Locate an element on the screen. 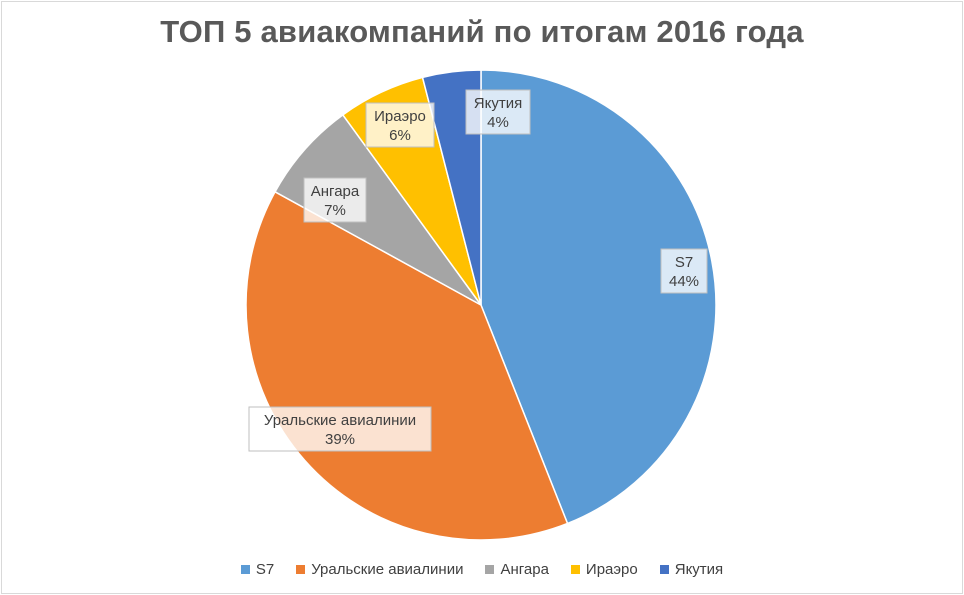  data-label-box-iraero is located at coordinates (400, 125).